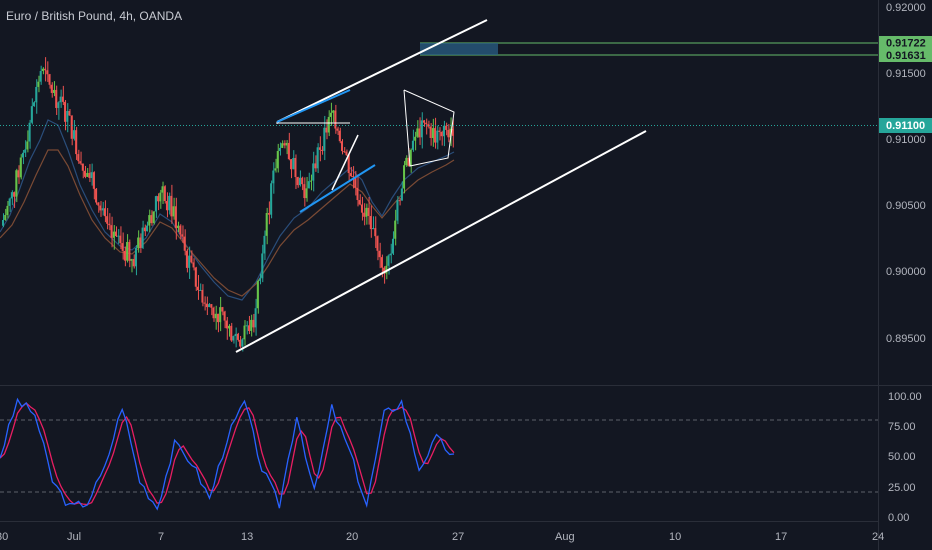 The width and height of the screenshot is (932, 550). Describe the element at coordinates (227, 223) in the screenshot. I see `ema-slow-line` at that location.